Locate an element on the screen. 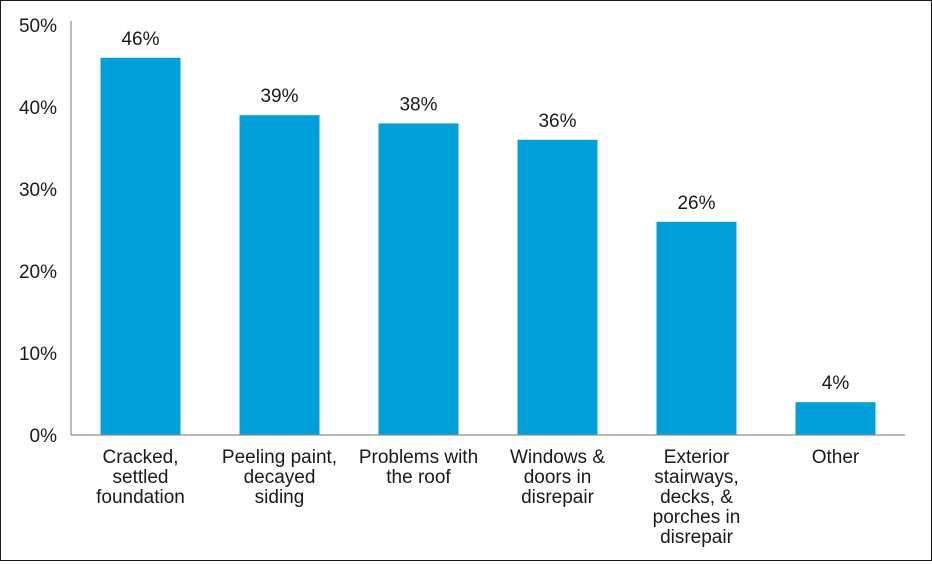  y-axis: 0% 10% 20% 30% 40% 50% is located at coordinates (45, 231).